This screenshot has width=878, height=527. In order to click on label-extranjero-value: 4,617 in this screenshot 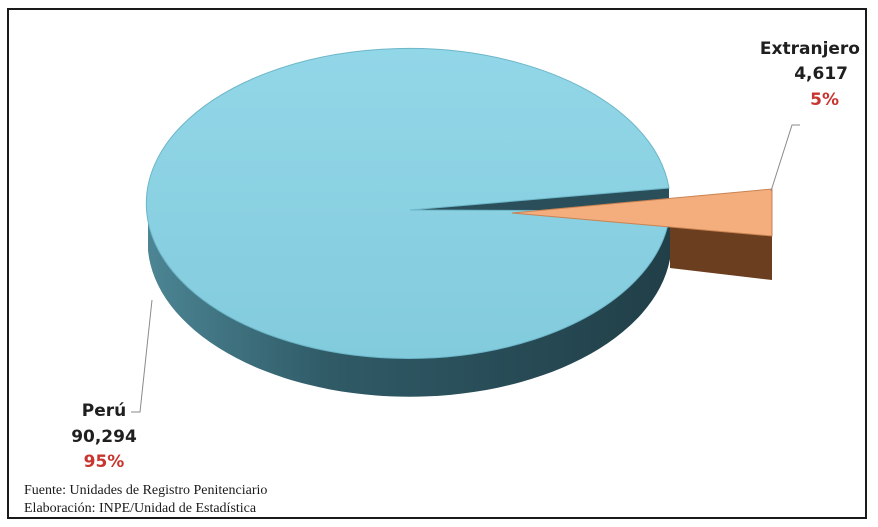, I will do `click(821, 74)`.